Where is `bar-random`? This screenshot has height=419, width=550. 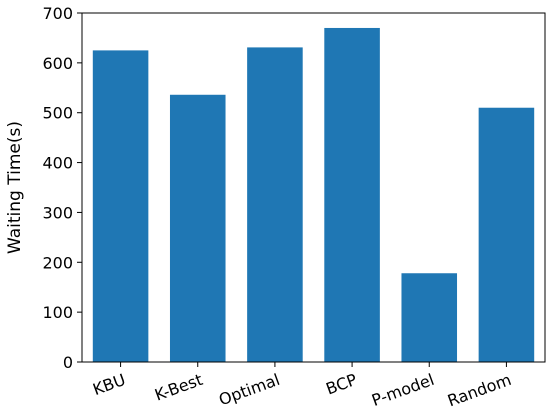
bar-random is located at coordinates (506, 234).